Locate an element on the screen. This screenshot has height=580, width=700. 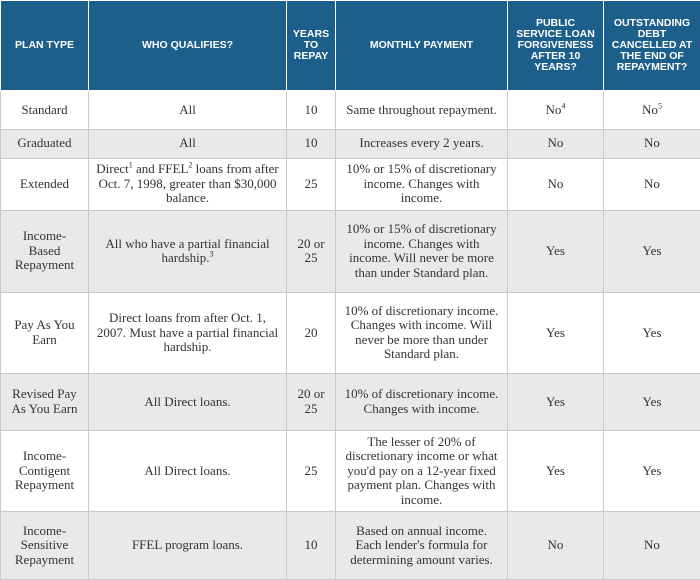
plan-cell: Pay As You Earn is located at coordinates (44, 333).